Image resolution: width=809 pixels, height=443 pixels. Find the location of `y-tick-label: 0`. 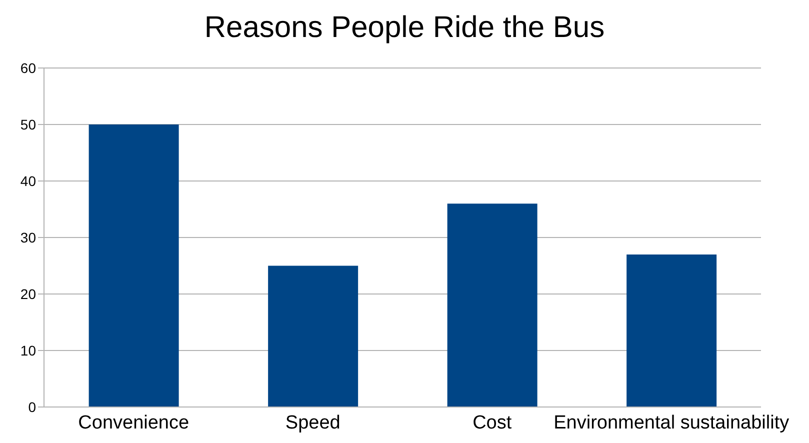

y-tick-label: 0 is located at coordinates (32, 406).